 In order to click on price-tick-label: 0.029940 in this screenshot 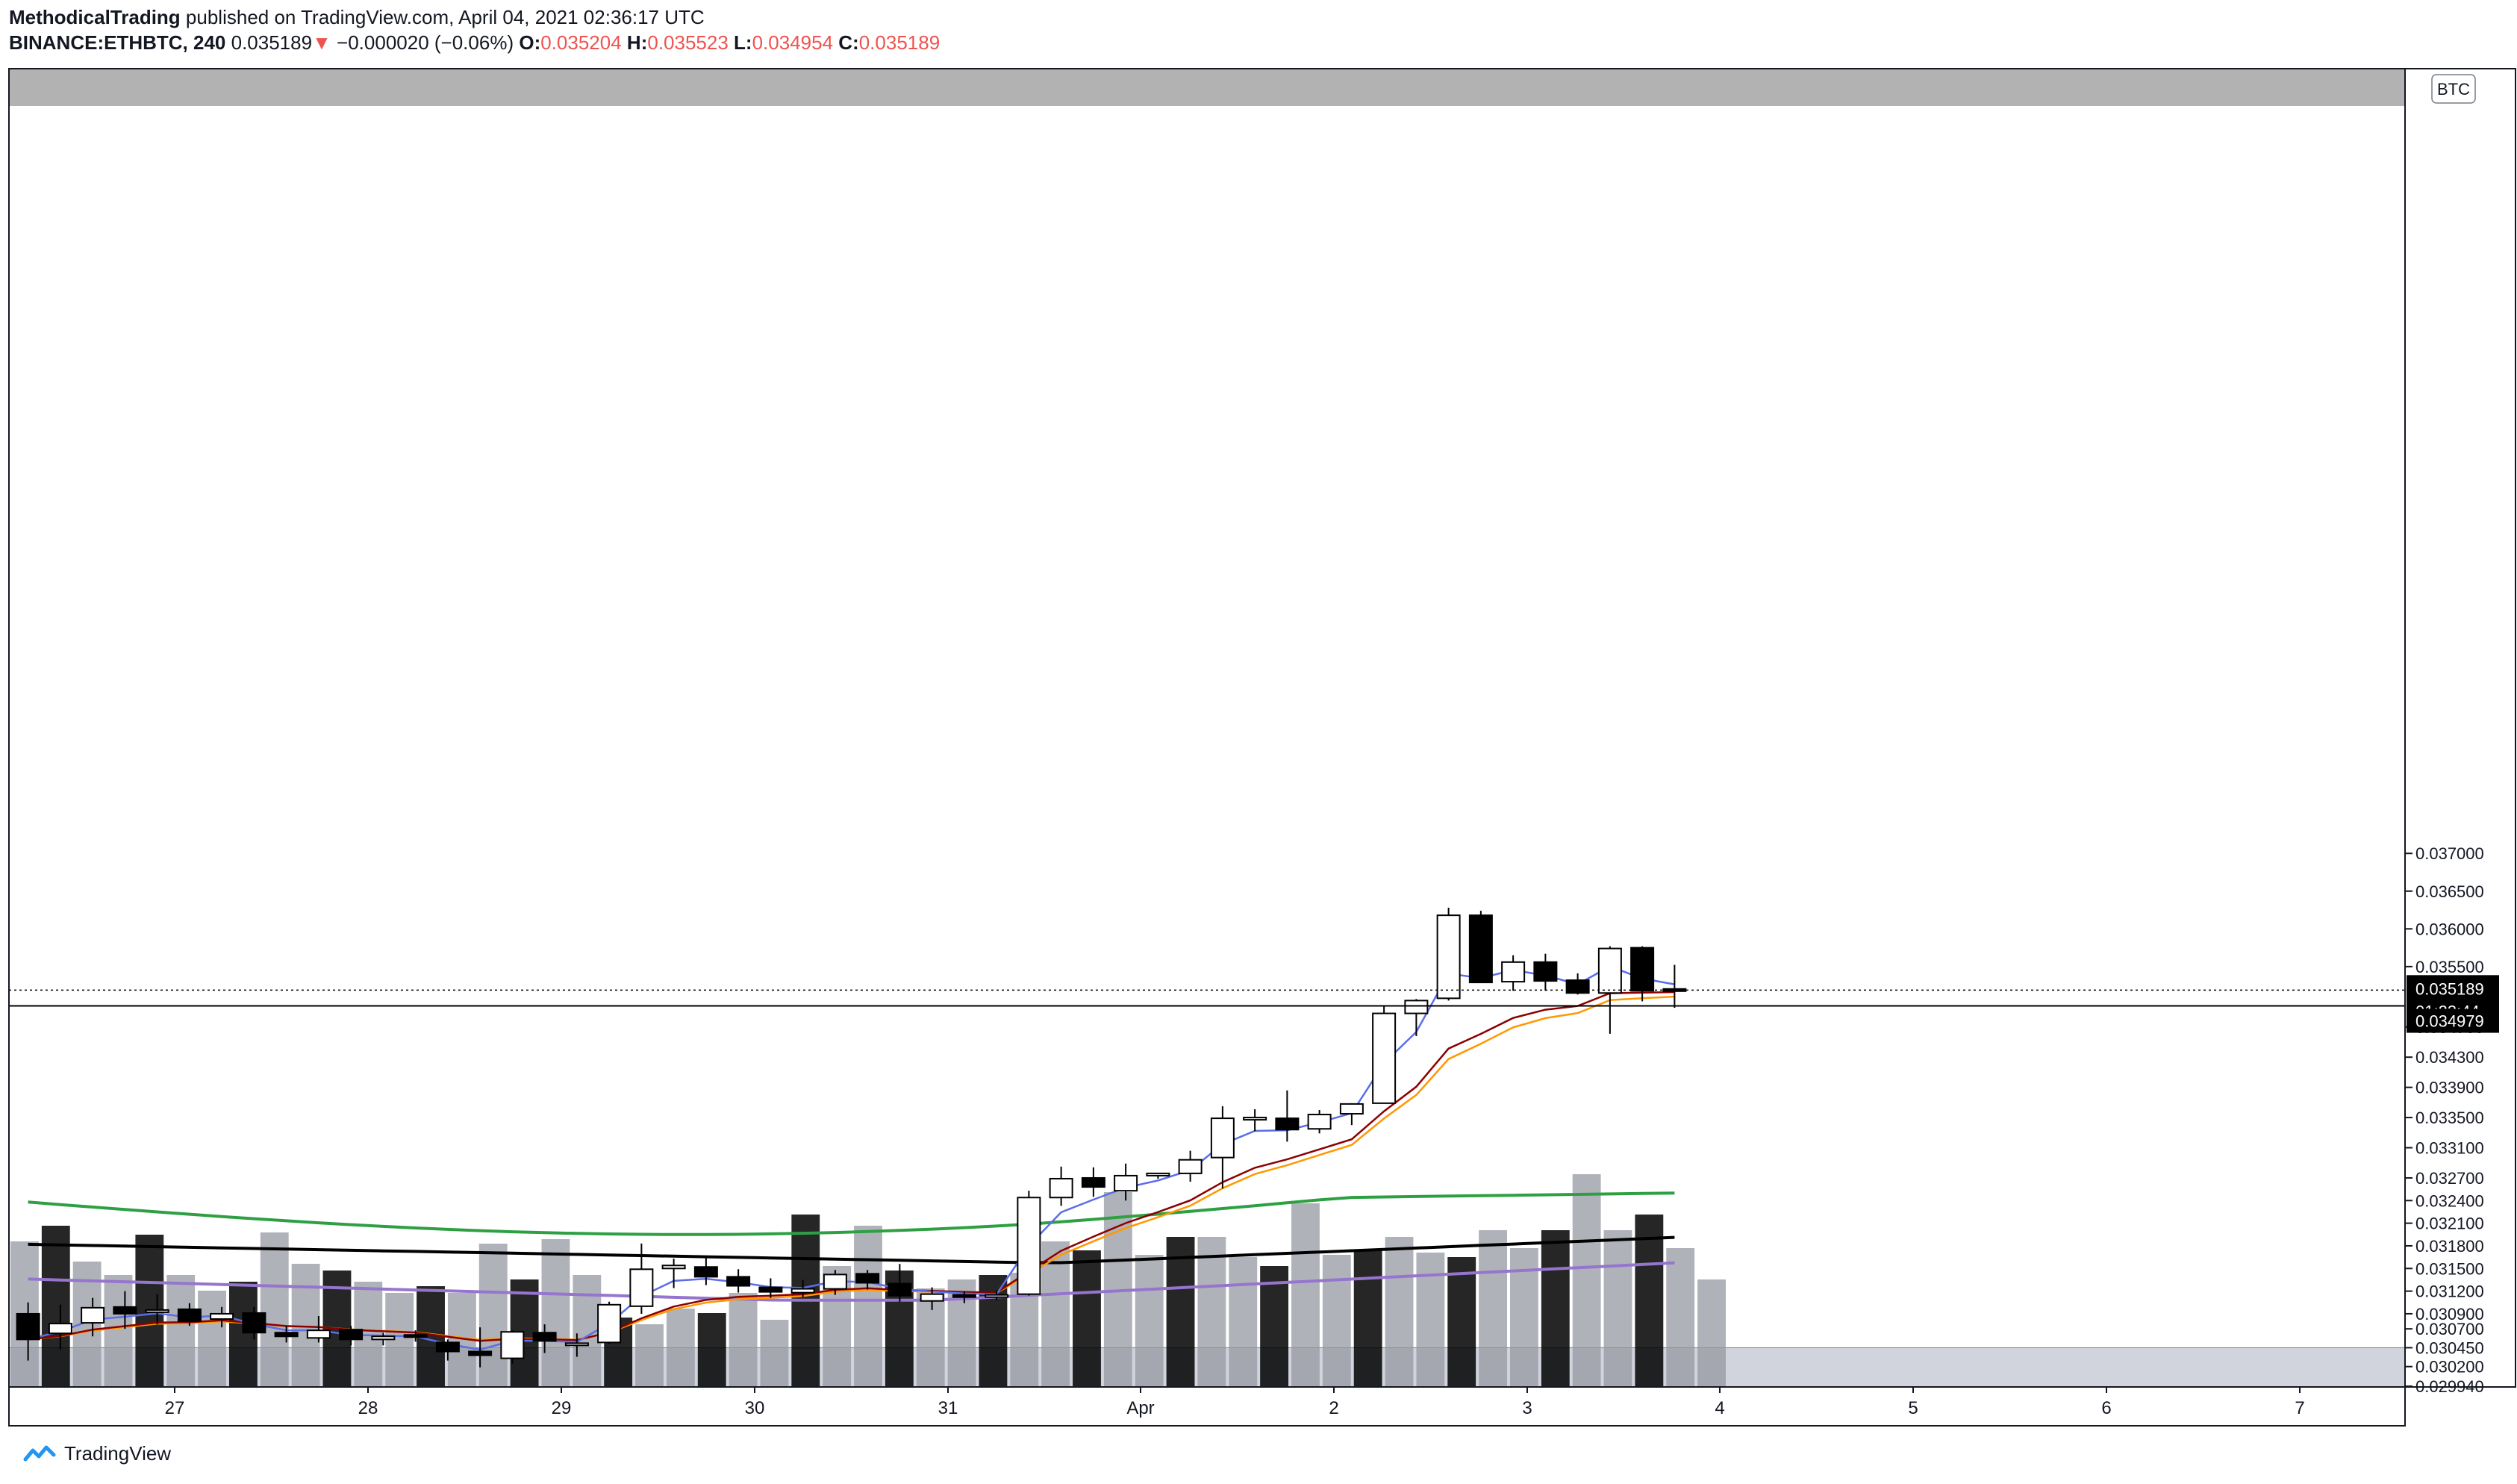, I will do `click(2450, 1386)`.